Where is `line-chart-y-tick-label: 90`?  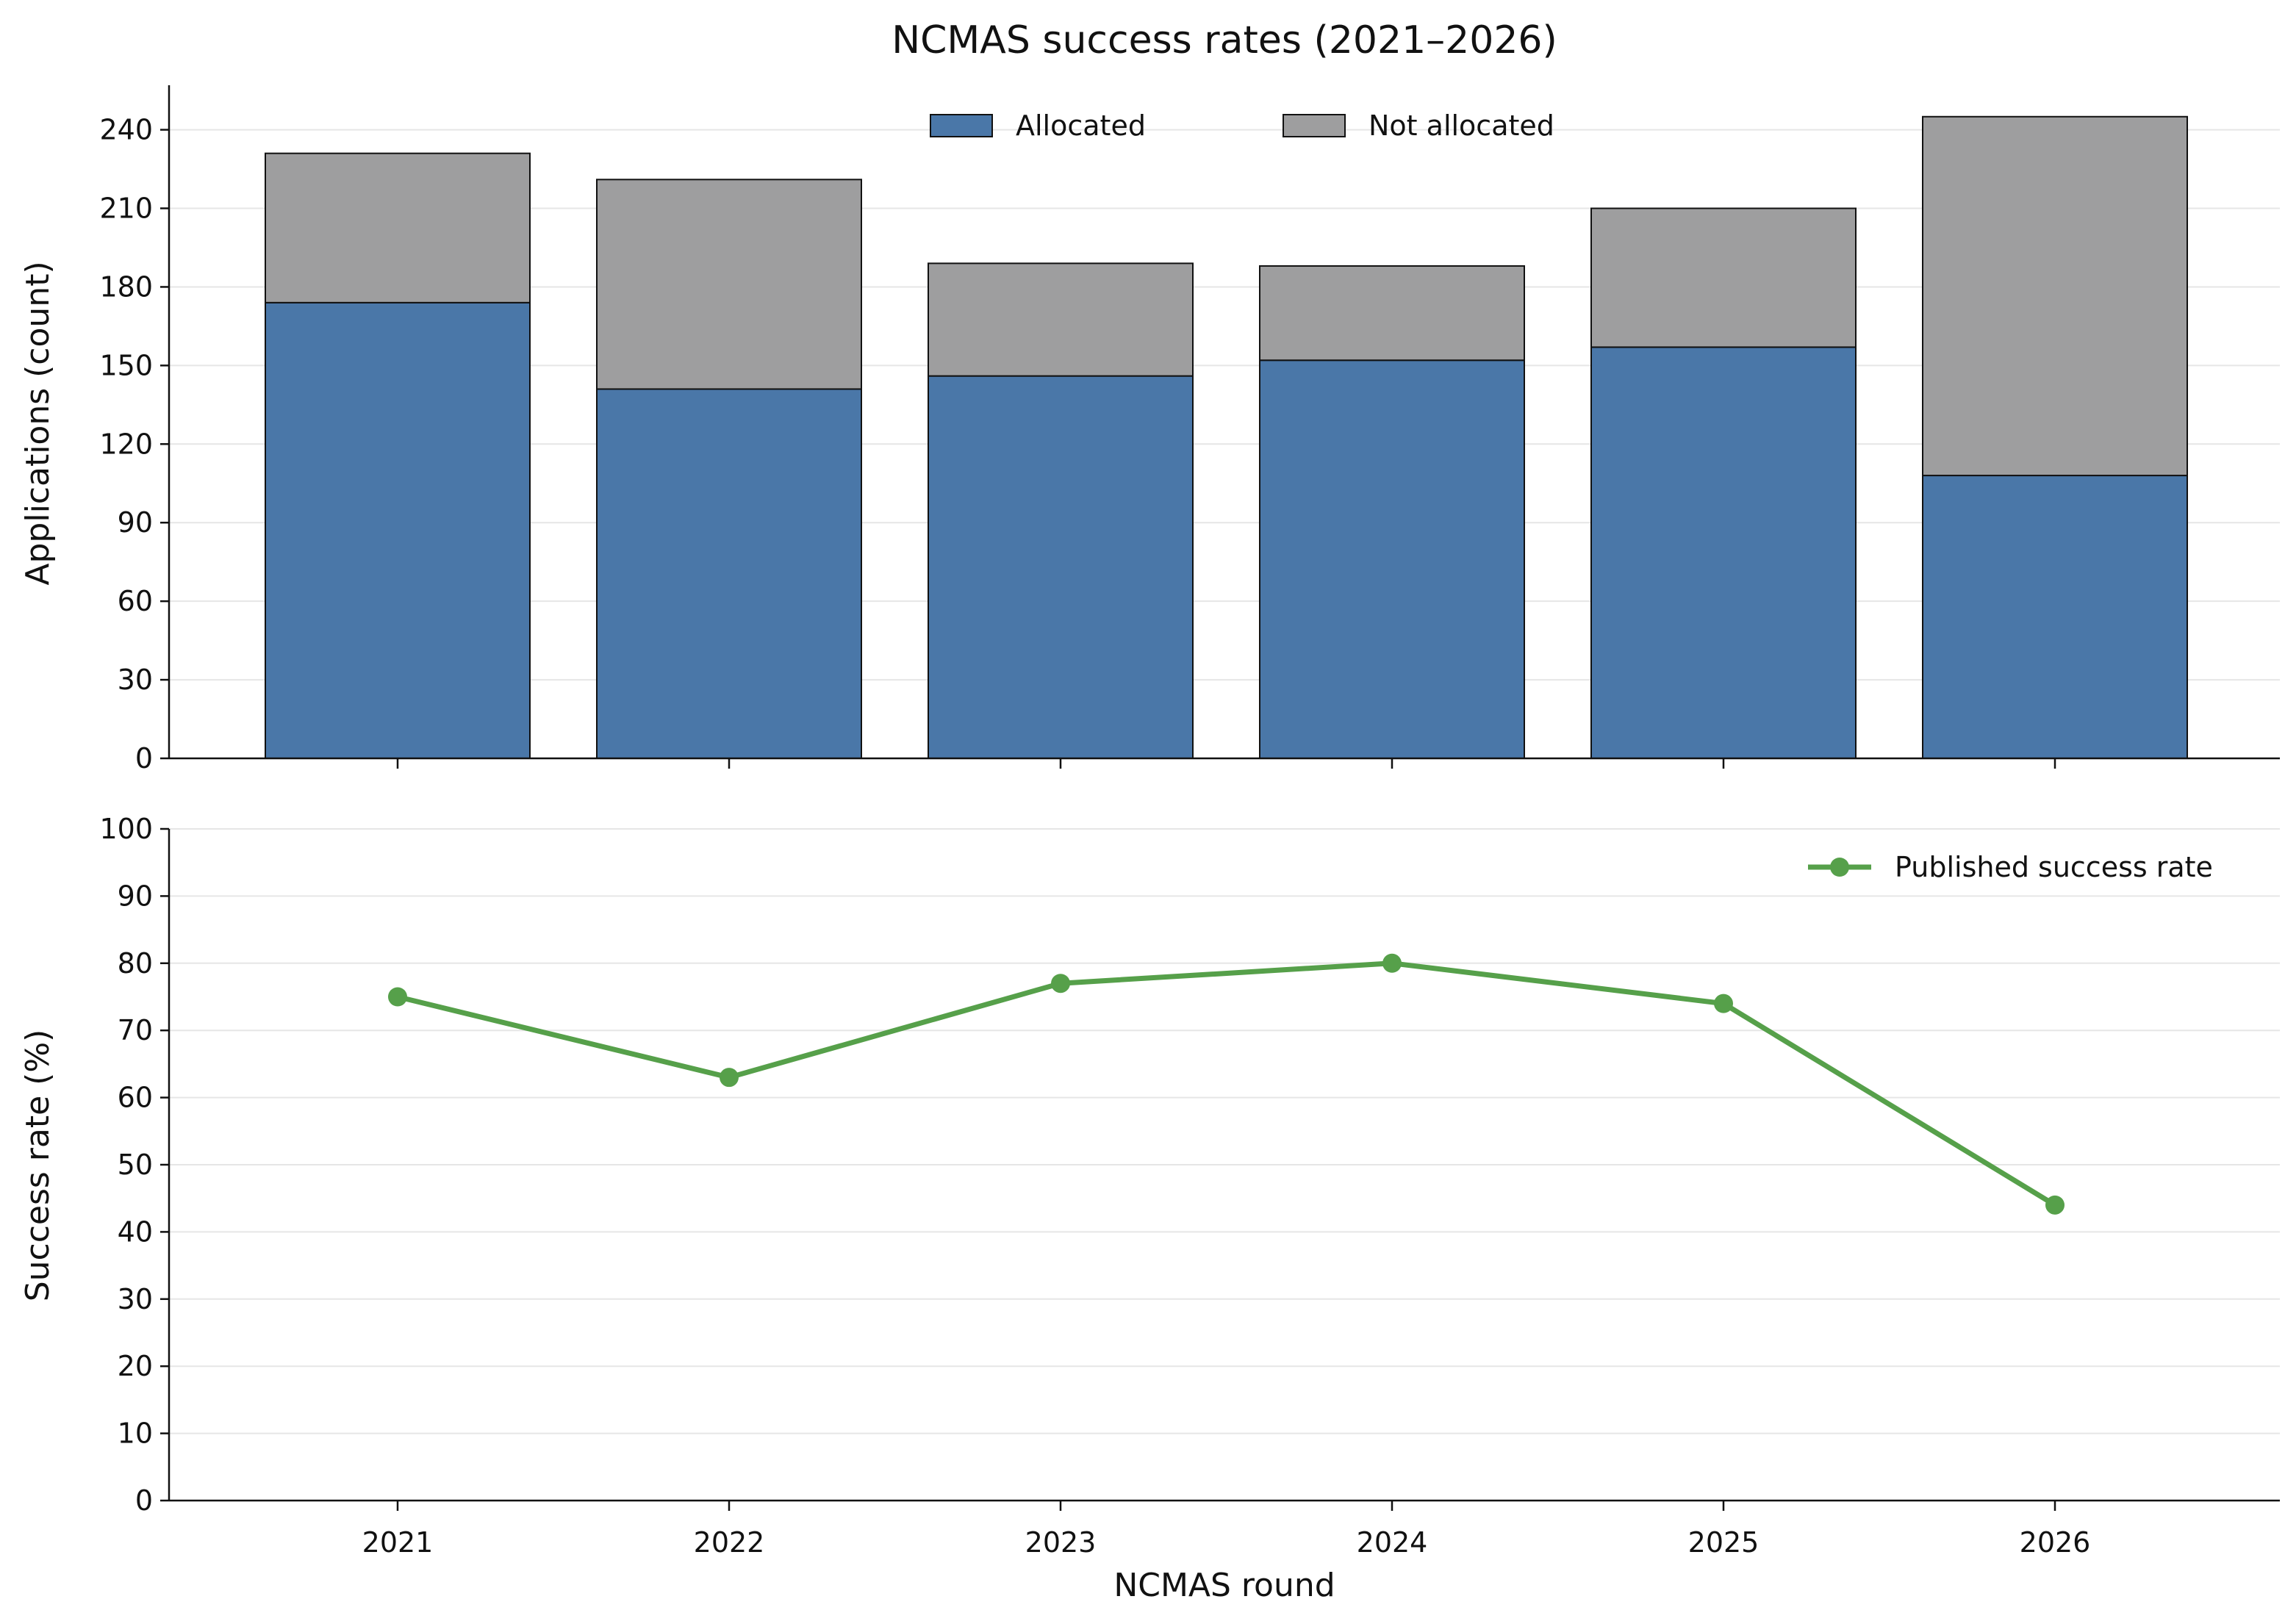 line-chart-y-tick-label: 90 is located at coordinates (135, 896).